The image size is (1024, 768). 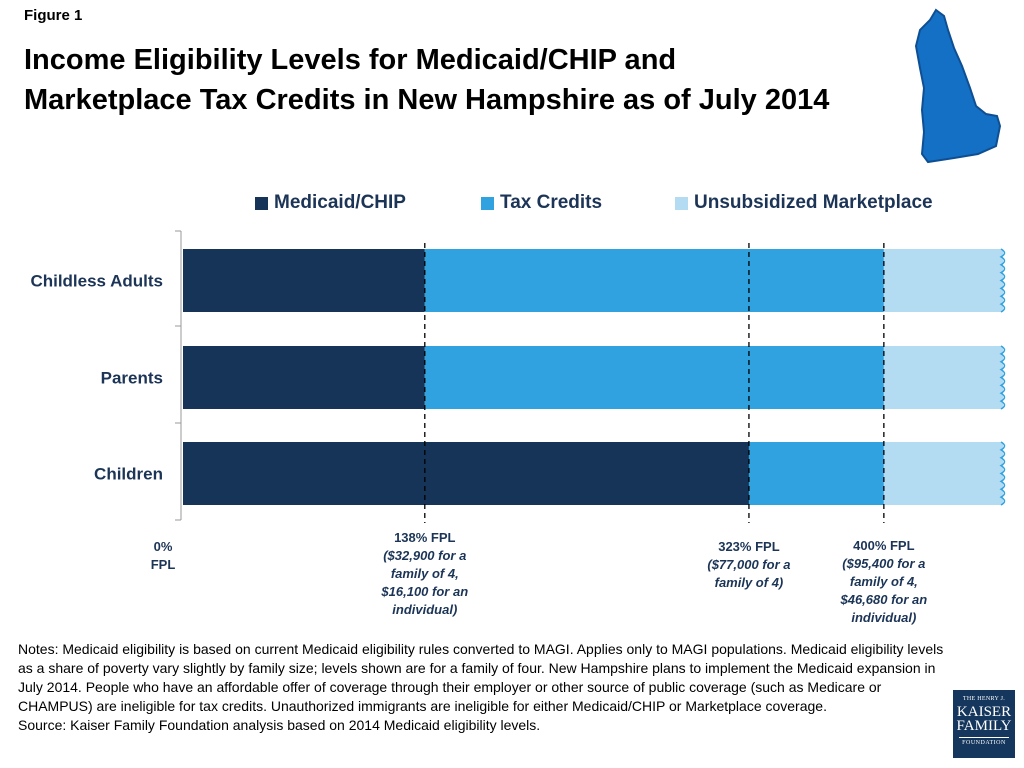 What do you see at coordinates (425, 537) in the screenshot?
I see `fpl-label-main: 138% FPL` at bounding box center [425, 537].